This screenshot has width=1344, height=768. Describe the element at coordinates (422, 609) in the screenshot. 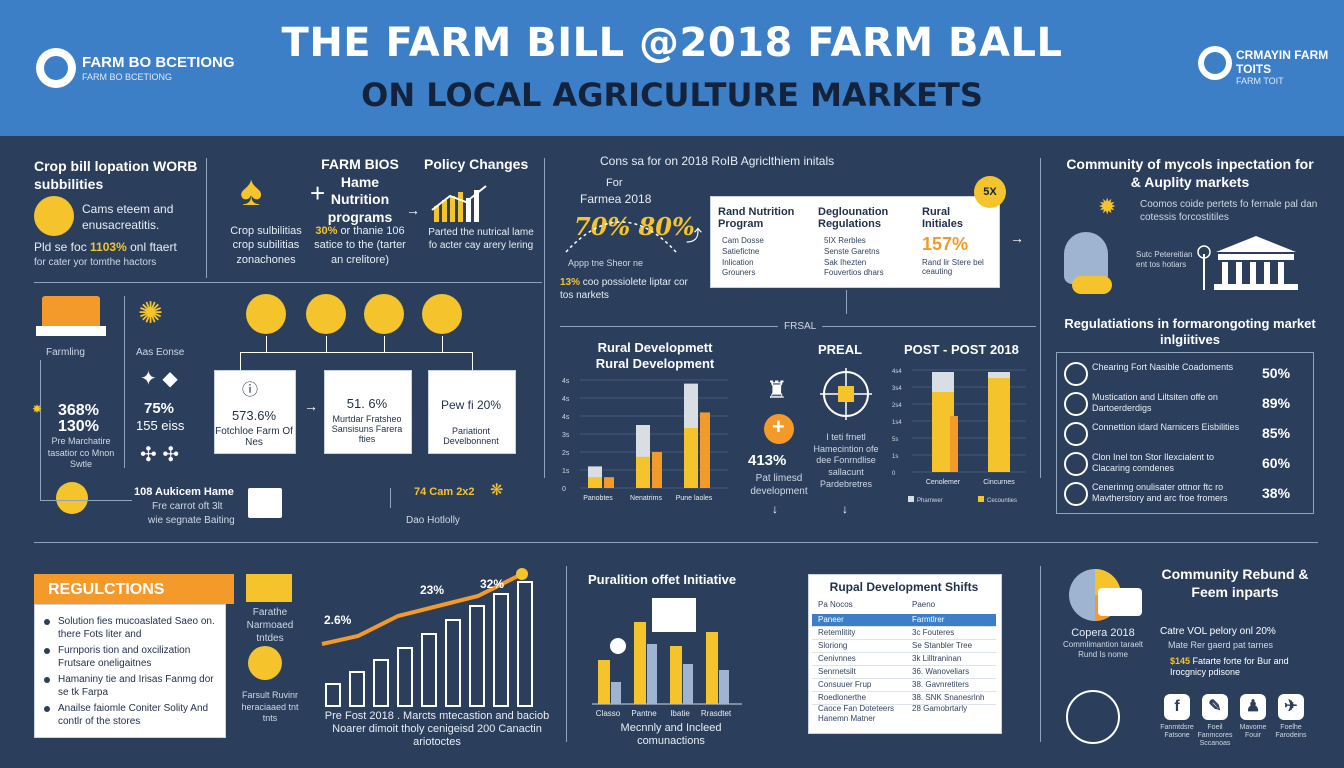

I see `growth-line` at that location.